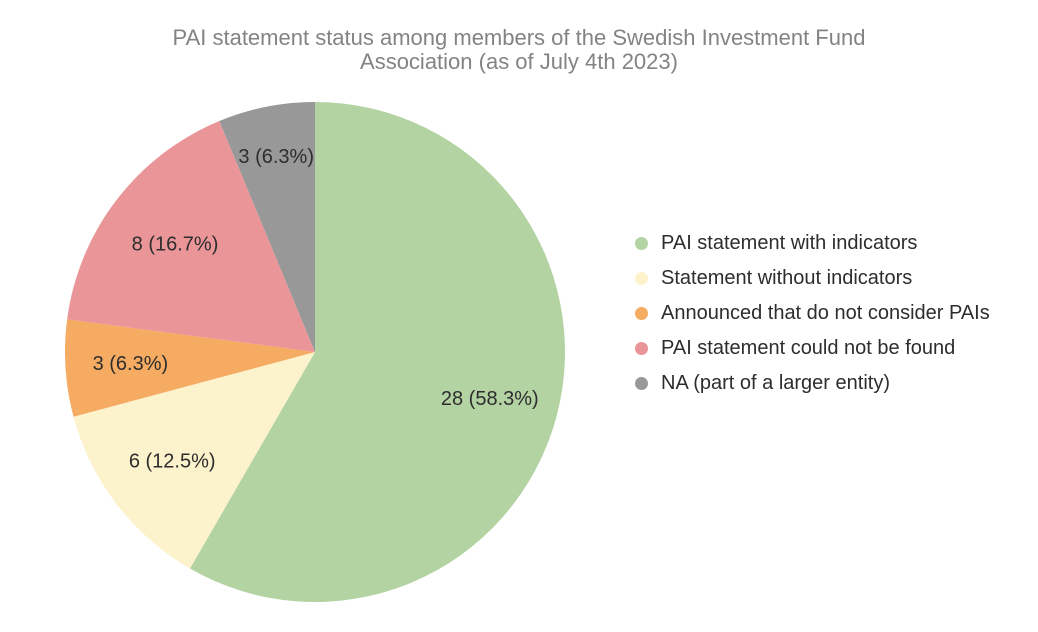 The height and width of the screenshot is (632, 1038). I want to click on legend-label: Announced that do not consider PAIs, so click(825, 313).